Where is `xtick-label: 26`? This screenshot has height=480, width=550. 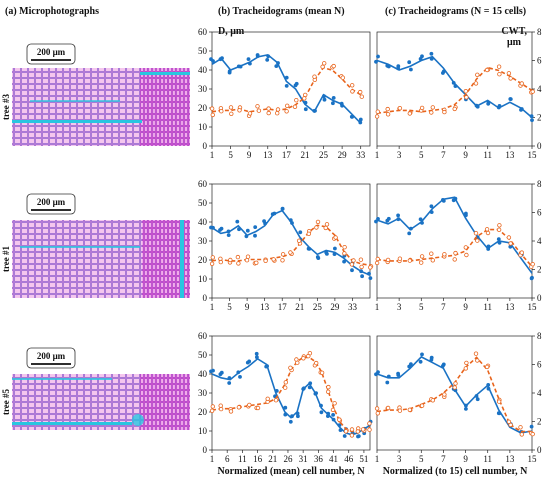 xtick-label: 26 is located at coordinates (288, 459).